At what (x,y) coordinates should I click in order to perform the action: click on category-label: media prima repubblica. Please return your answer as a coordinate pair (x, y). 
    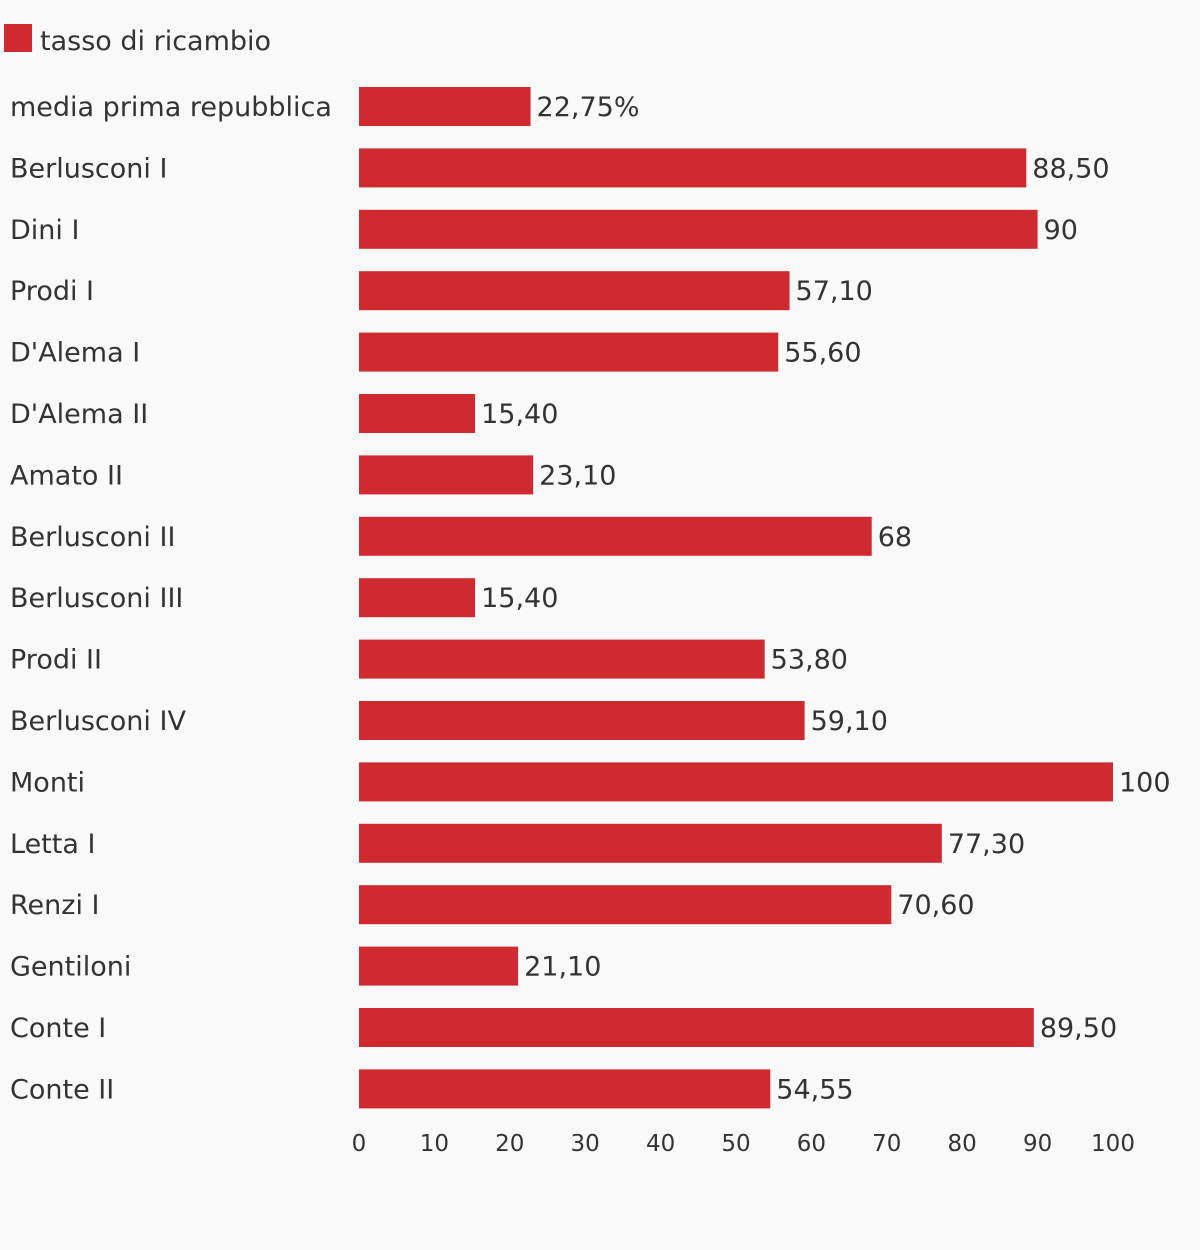
    Looking at the image, I should click on (171, 107).